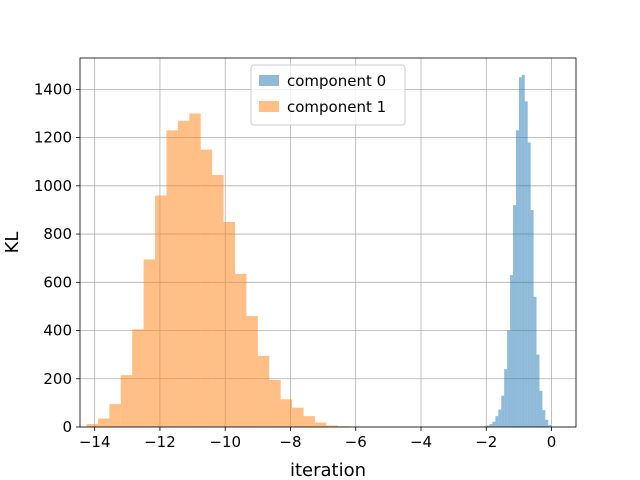 This screenshot has height=480, width=640. What do you see at coordinates (160, 442) in the screenshot?
I see `x-tick-label: −12` at bounding box center [160, 442].